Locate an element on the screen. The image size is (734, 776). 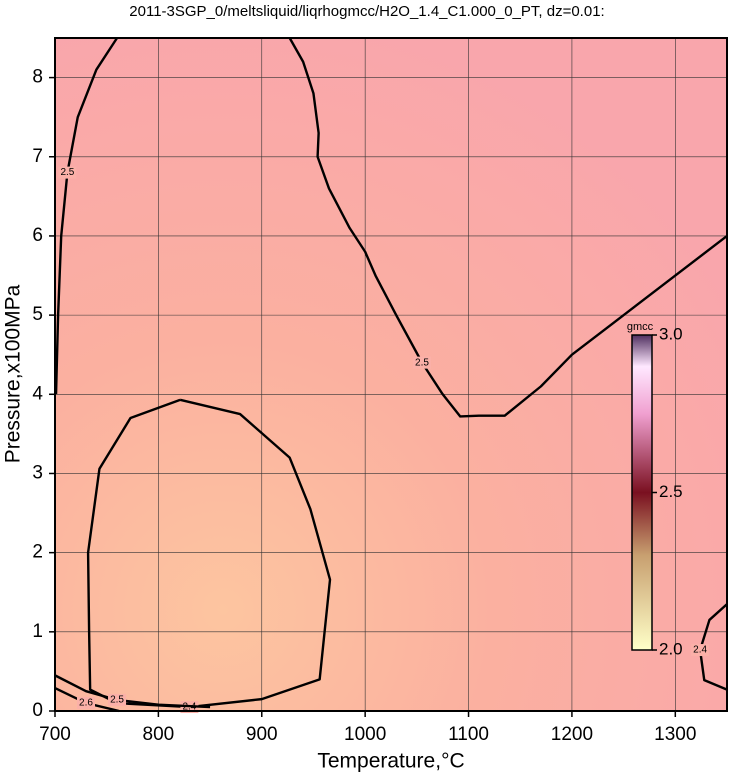
x-tick-label: 700 is located at coordinates (55, 734).